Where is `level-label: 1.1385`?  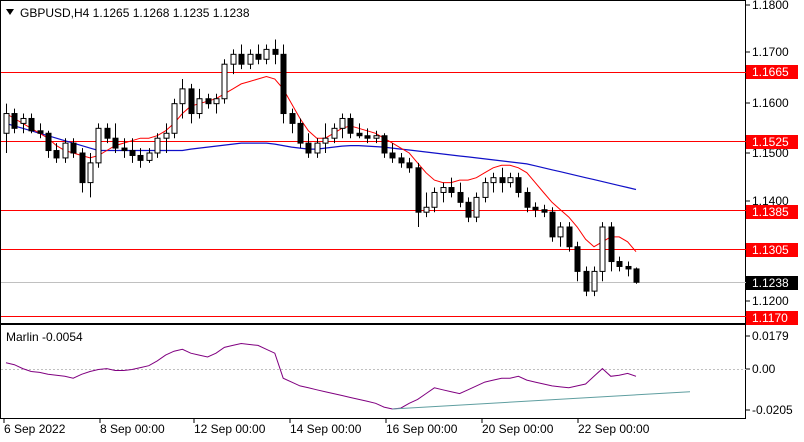 level-label: 1.1385 is located at coordinates (772, 212).